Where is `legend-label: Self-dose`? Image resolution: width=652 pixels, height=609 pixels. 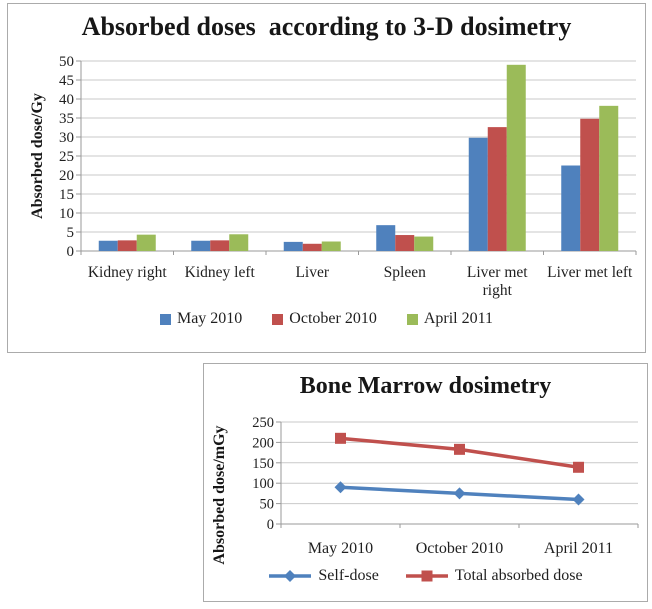
legend-label: Self-dose is located at coordinates (348, 575).